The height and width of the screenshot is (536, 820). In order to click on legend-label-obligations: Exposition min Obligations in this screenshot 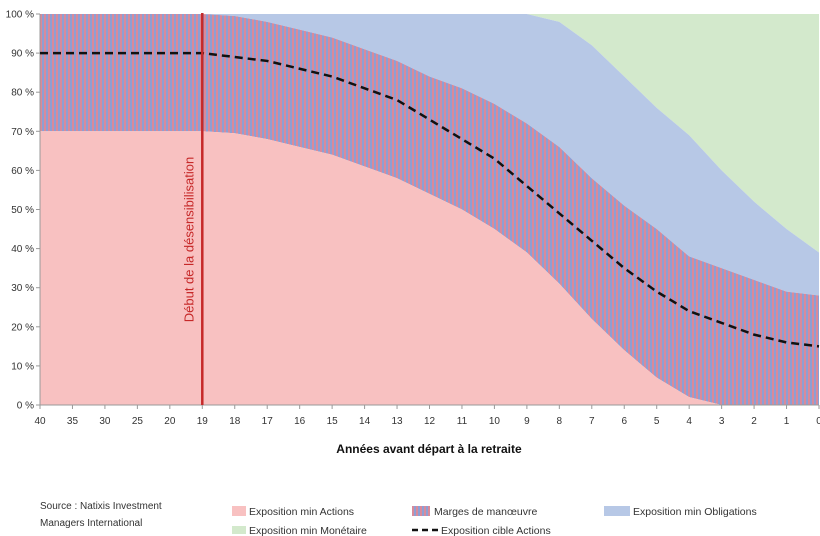, I will do `click(695, 512)`.